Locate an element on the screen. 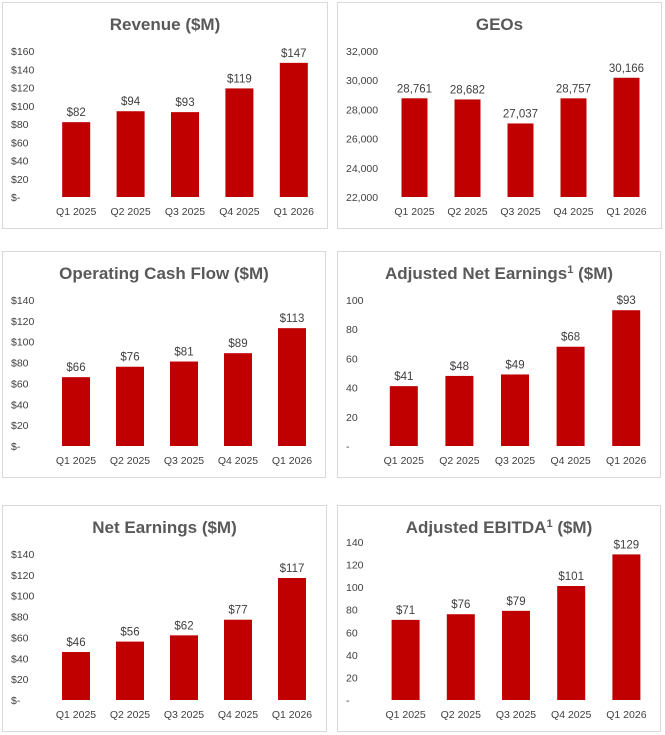  data-label: 28,682 is located at coordinates (467, 90).